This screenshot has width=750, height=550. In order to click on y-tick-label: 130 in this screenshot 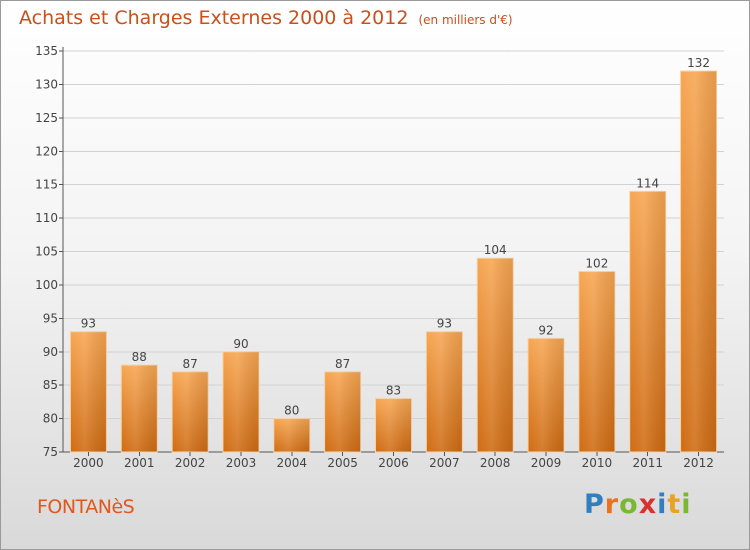, I will do `click(46, 84)`.